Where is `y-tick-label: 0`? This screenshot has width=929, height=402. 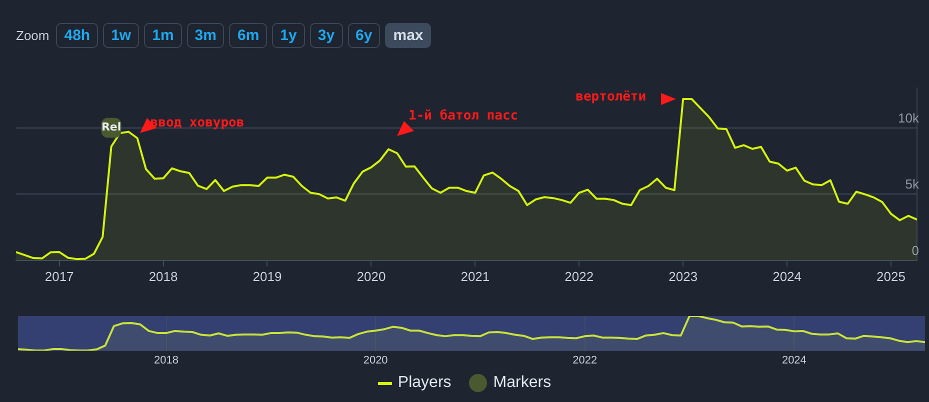 y-tick-label: 0 is located at coordinates (915, 250).